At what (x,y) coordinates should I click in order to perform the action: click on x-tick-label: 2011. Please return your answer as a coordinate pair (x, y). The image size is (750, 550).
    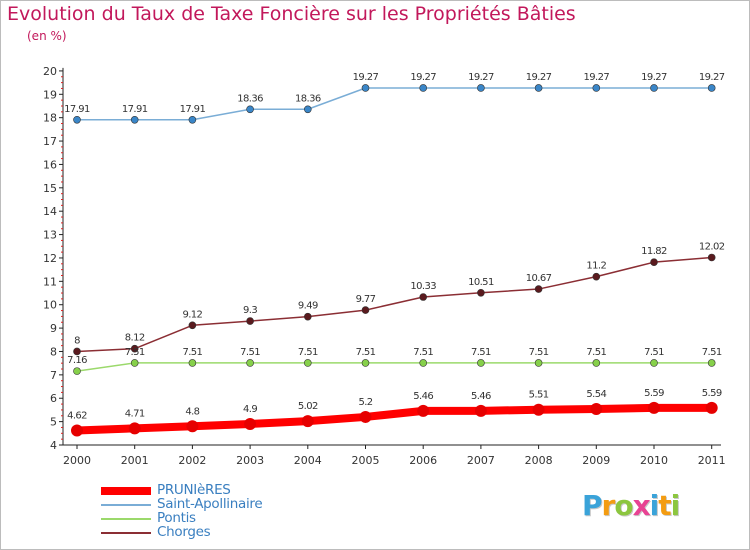
    Looking at the image, I should click on (712, 460).